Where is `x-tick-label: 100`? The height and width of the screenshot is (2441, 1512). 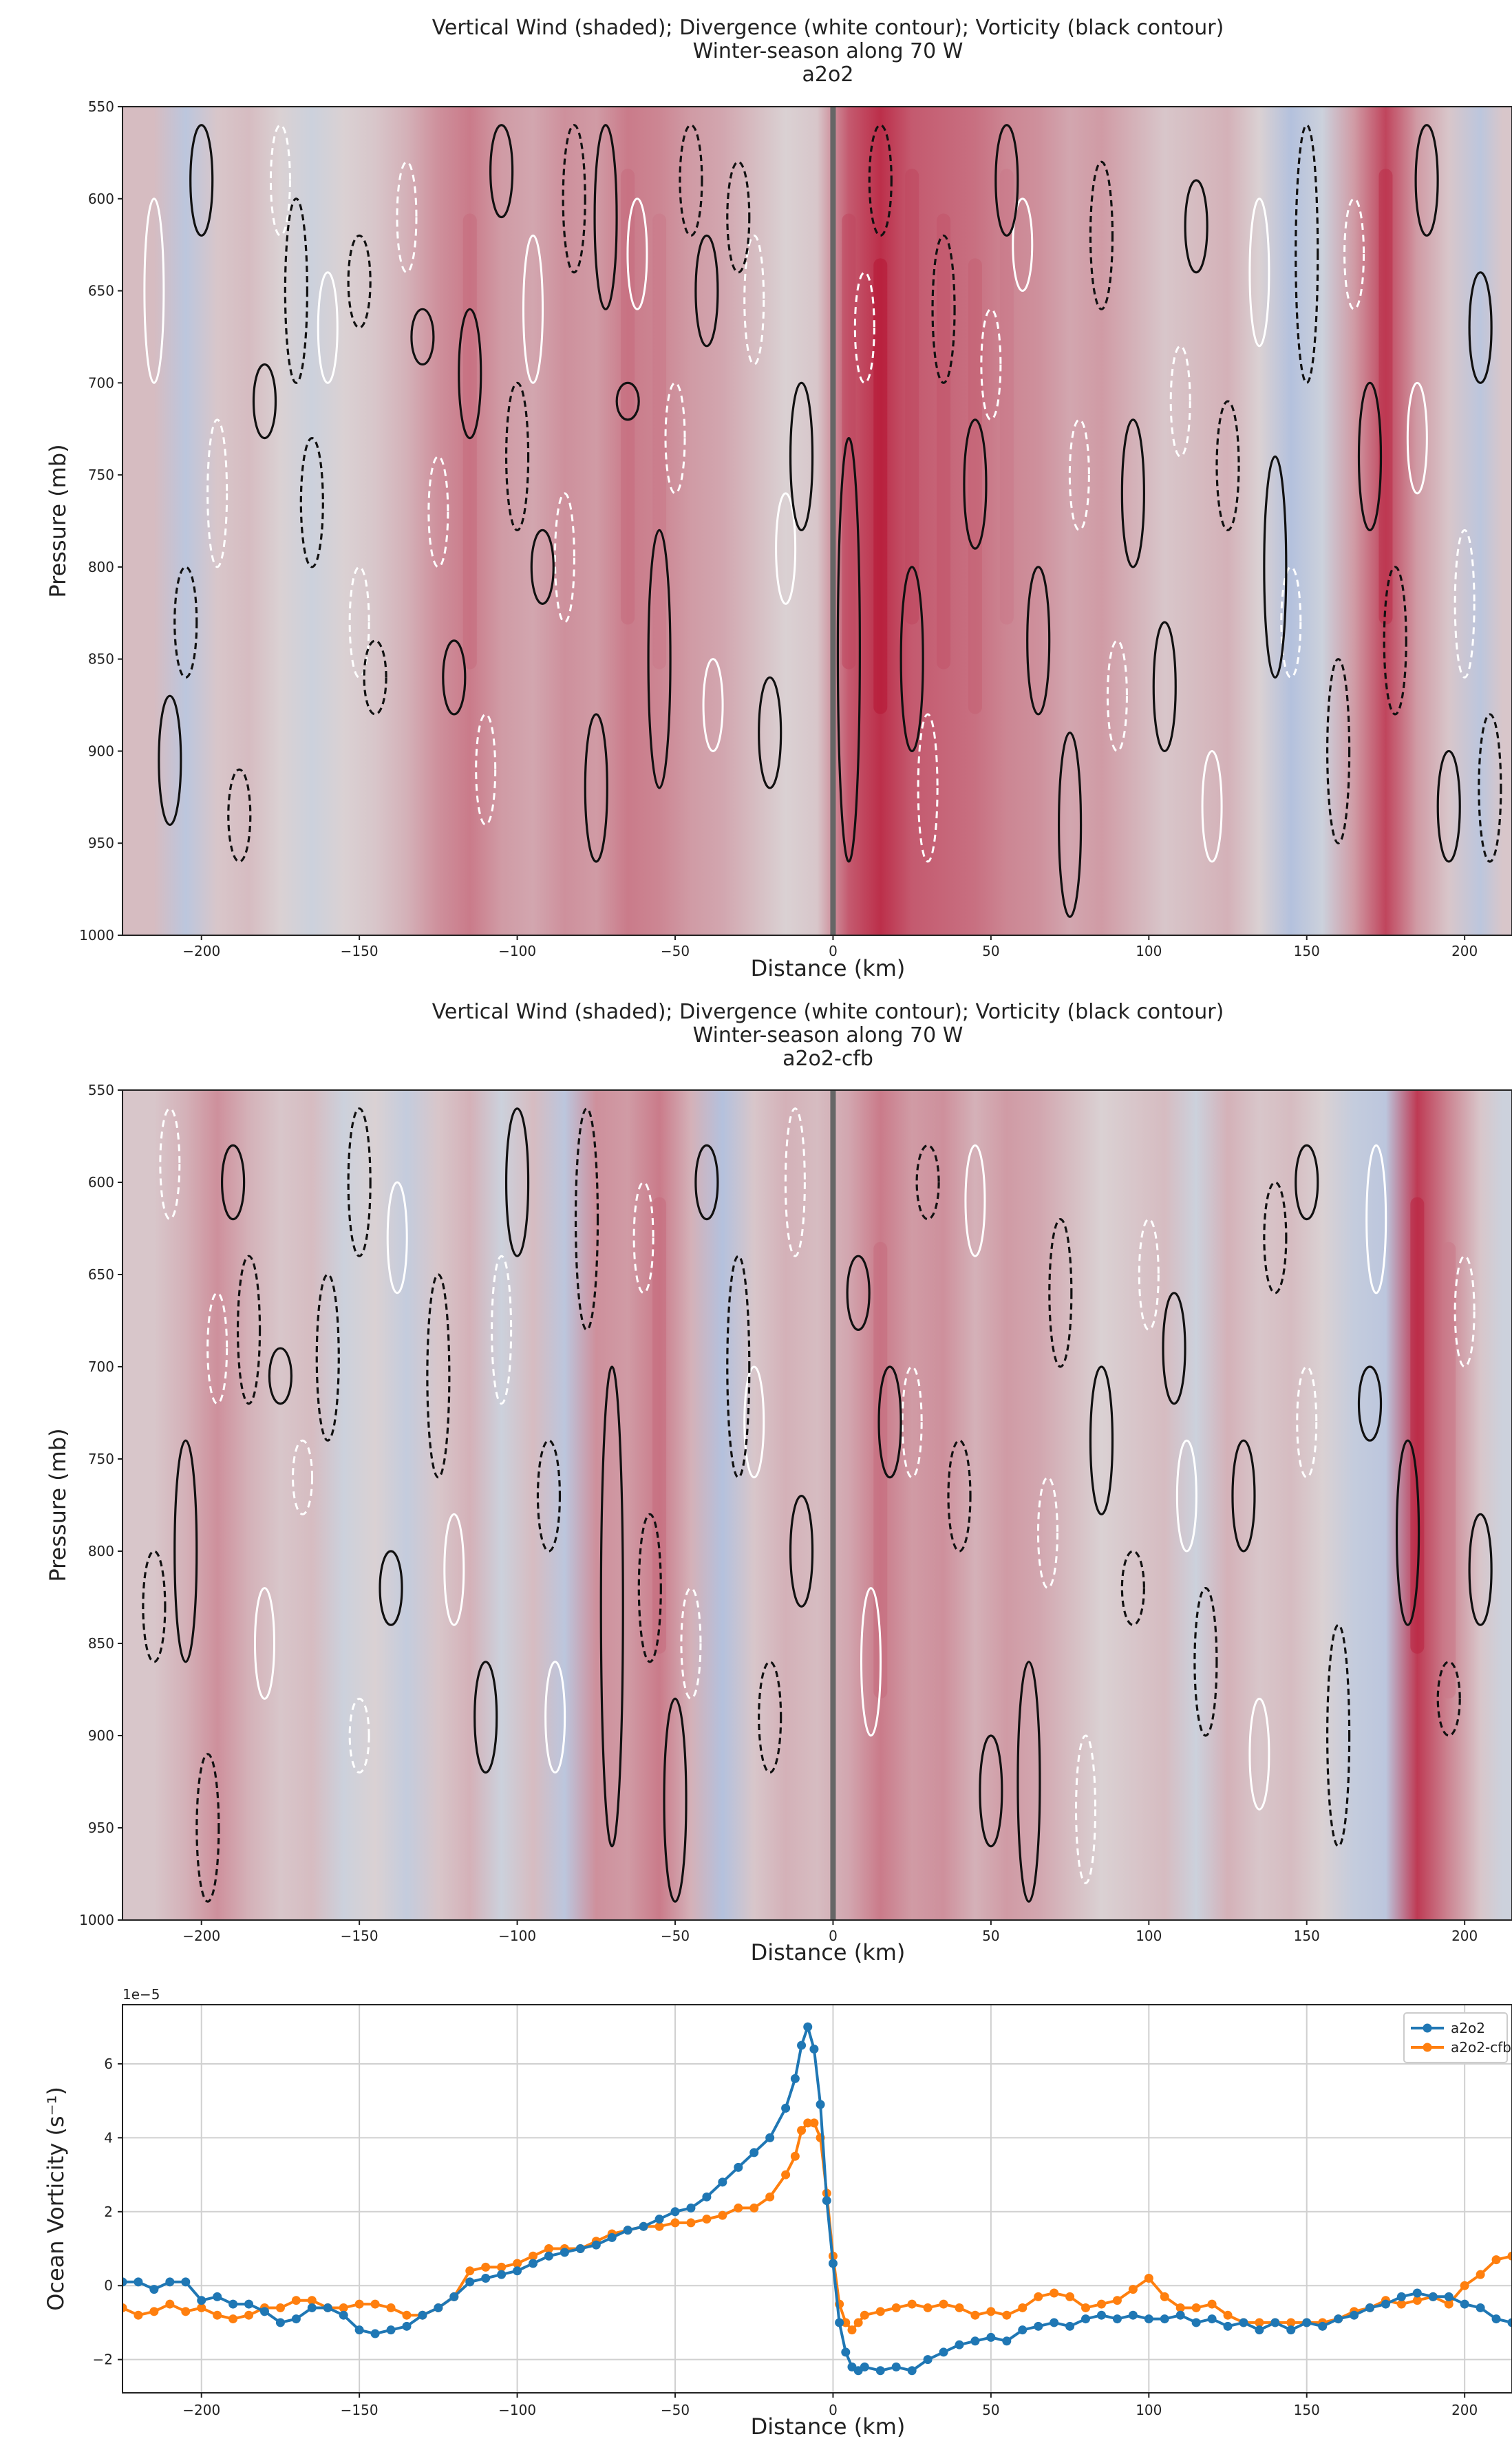
x-tick-label: 100 is located at coordinates (1149, 1936).